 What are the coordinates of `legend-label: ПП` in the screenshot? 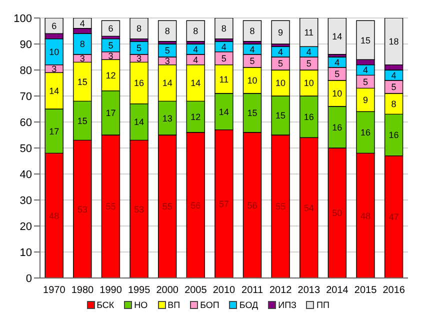 It's located at (322, 305).